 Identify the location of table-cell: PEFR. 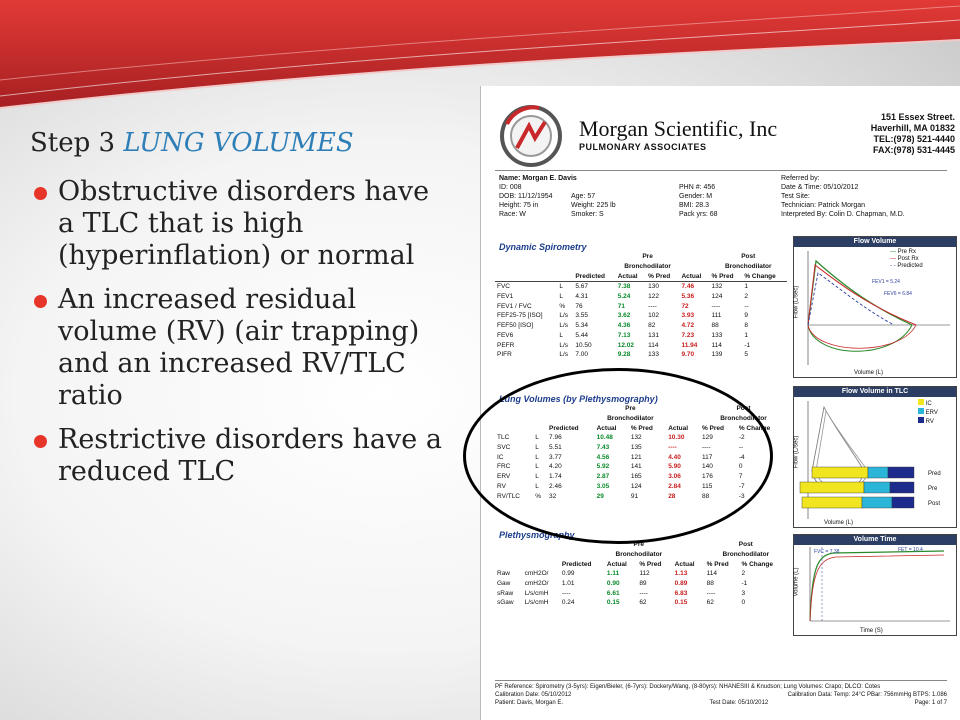
(506, 345).